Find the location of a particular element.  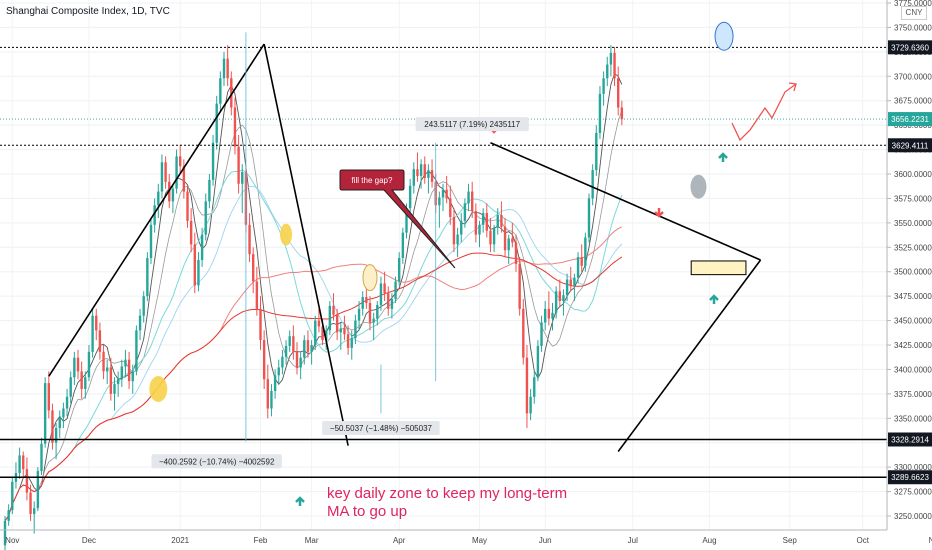

price-tick-label: 3275.0000 is located at coordinates (913, 492).